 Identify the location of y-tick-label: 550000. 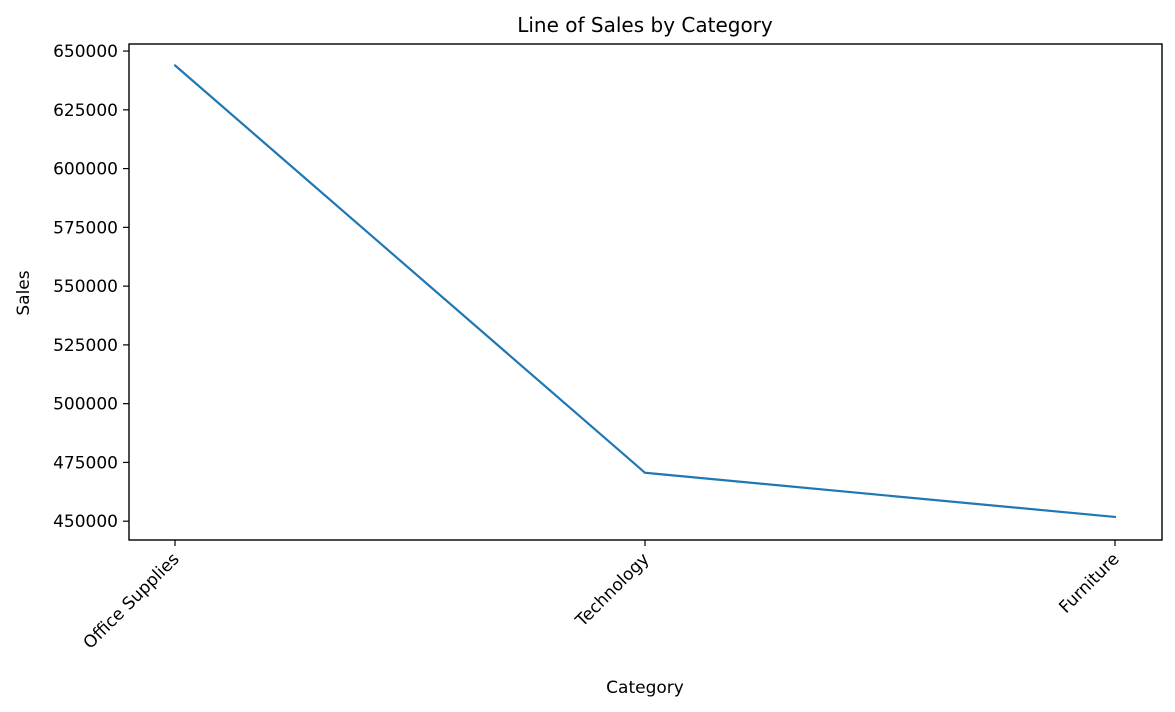
(85, 287).